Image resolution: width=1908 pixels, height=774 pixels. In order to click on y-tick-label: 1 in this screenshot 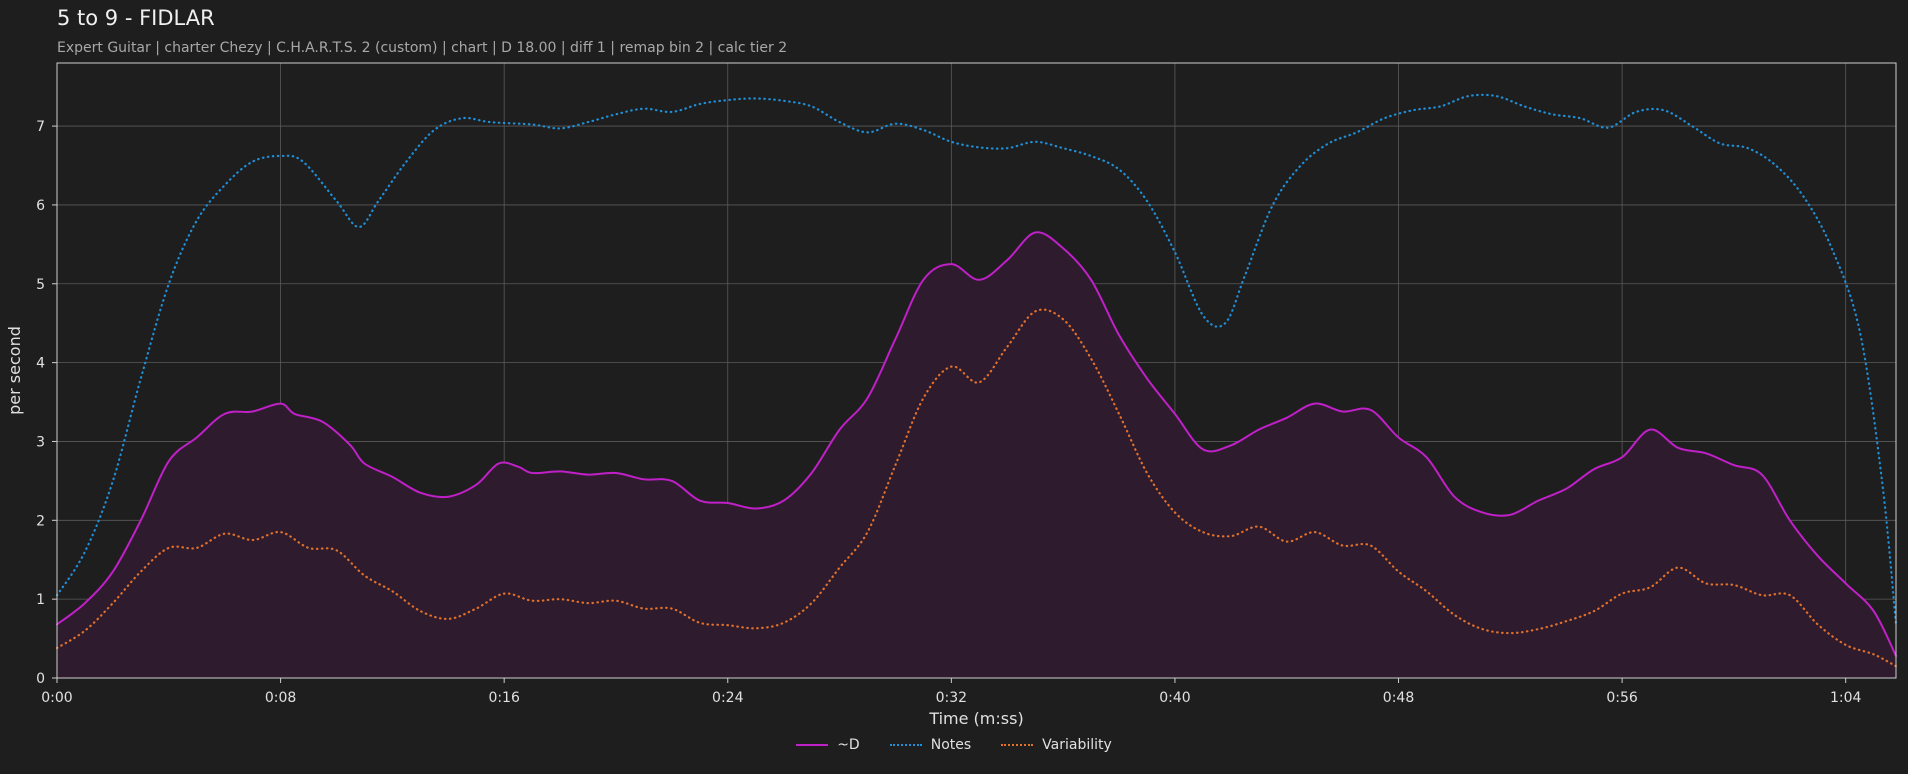, I will do `click(40, 600)`.